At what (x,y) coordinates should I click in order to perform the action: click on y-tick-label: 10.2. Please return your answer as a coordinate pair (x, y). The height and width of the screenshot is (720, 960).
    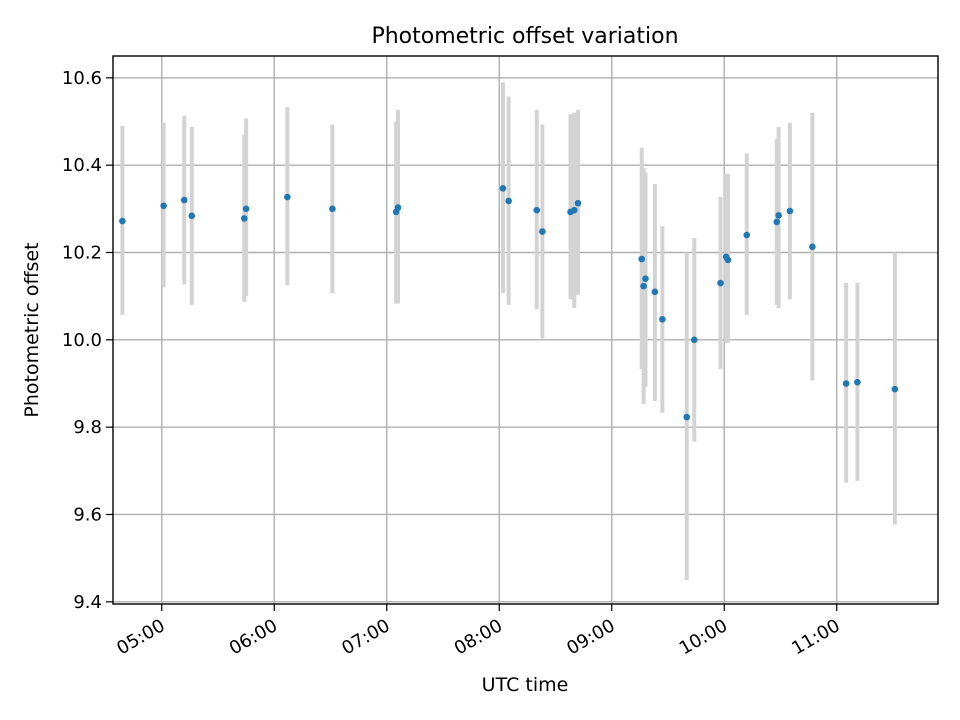
    Looking at the image, I should click on (82, 252).